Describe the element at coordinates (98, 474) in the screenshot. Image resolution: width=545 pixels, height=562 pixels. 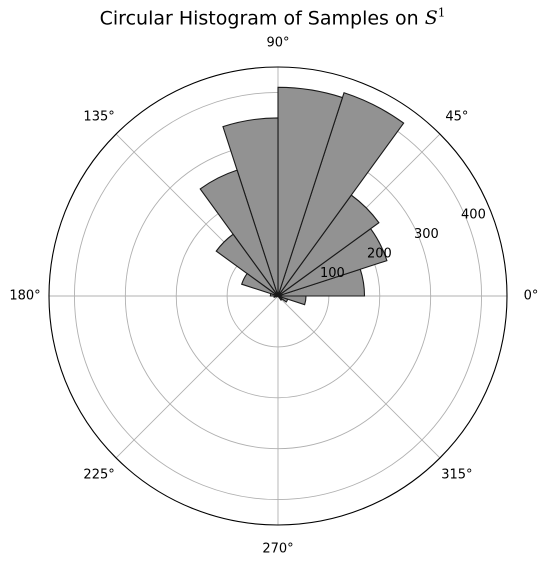
I see `theta-tick-label: 225°` at that location.